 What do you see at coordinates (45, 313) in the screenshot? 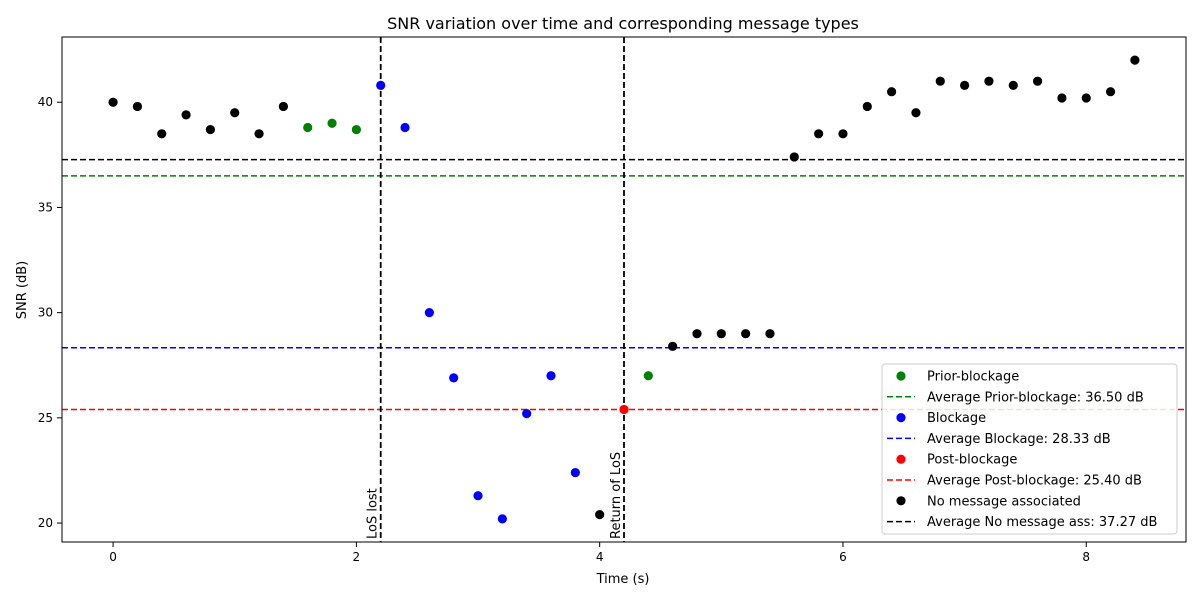
I see `y-tick-label-2: 30` at bounding box center [45, 313].